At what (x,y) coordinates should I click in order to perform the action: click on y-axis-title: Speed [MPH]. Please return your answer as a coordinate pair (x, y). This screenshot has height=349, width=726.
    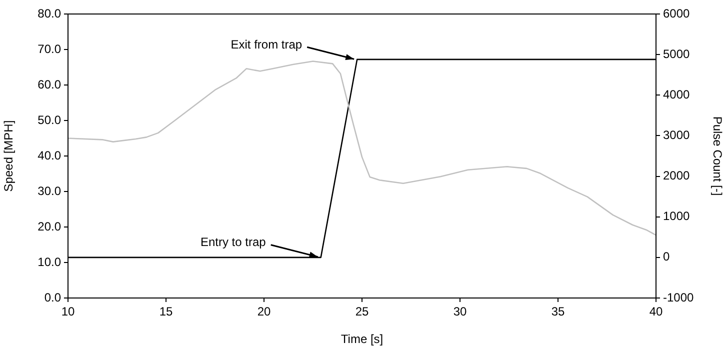
    Looking at the image, I should click on (9, 156).